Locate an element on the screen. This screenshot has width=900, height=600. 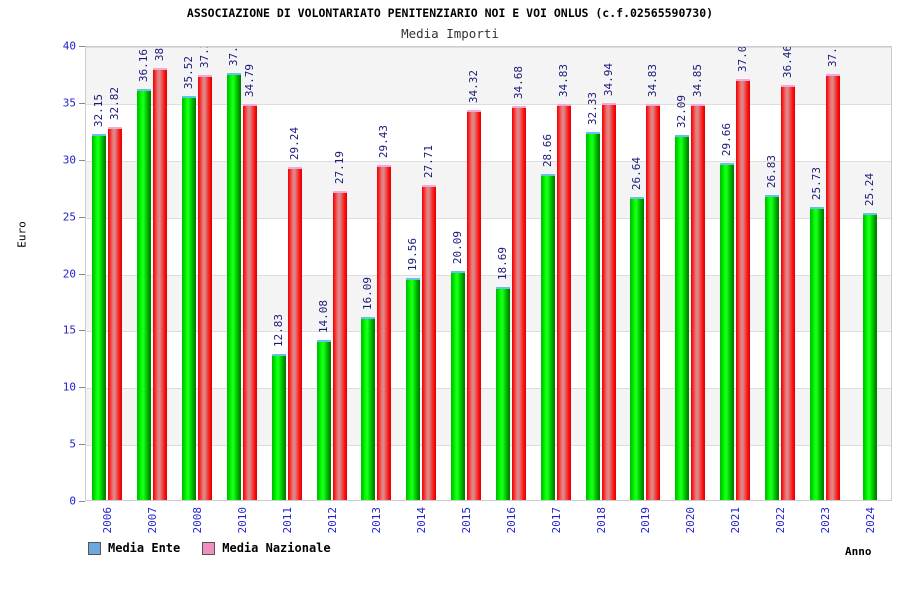
bar-value-label: 28.66 is located at coordinates (547, 150).